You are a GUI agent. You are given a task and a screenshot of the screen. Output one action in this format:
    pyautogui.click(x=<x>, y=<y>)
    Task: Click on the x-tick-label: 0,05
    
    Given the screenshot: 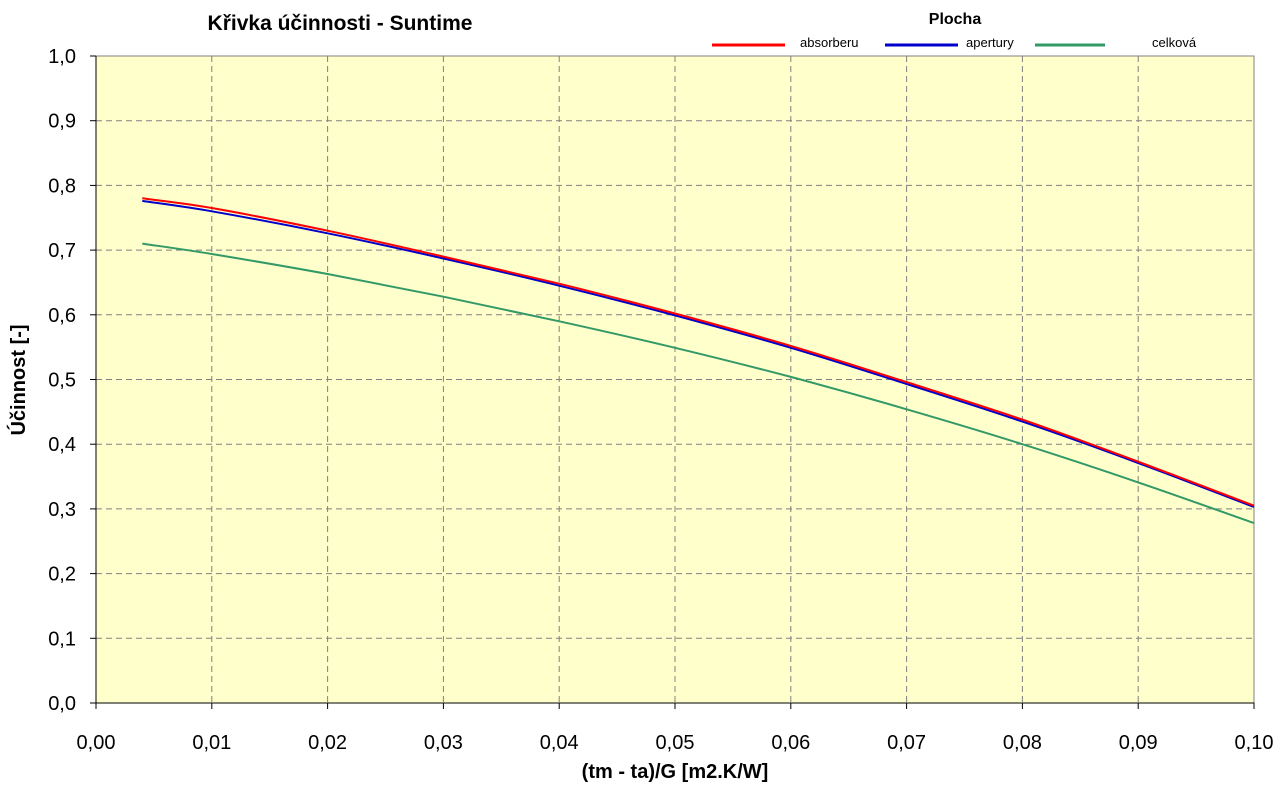 What is the action you would take?
    pyautogui.click(x=675, y=743)
    